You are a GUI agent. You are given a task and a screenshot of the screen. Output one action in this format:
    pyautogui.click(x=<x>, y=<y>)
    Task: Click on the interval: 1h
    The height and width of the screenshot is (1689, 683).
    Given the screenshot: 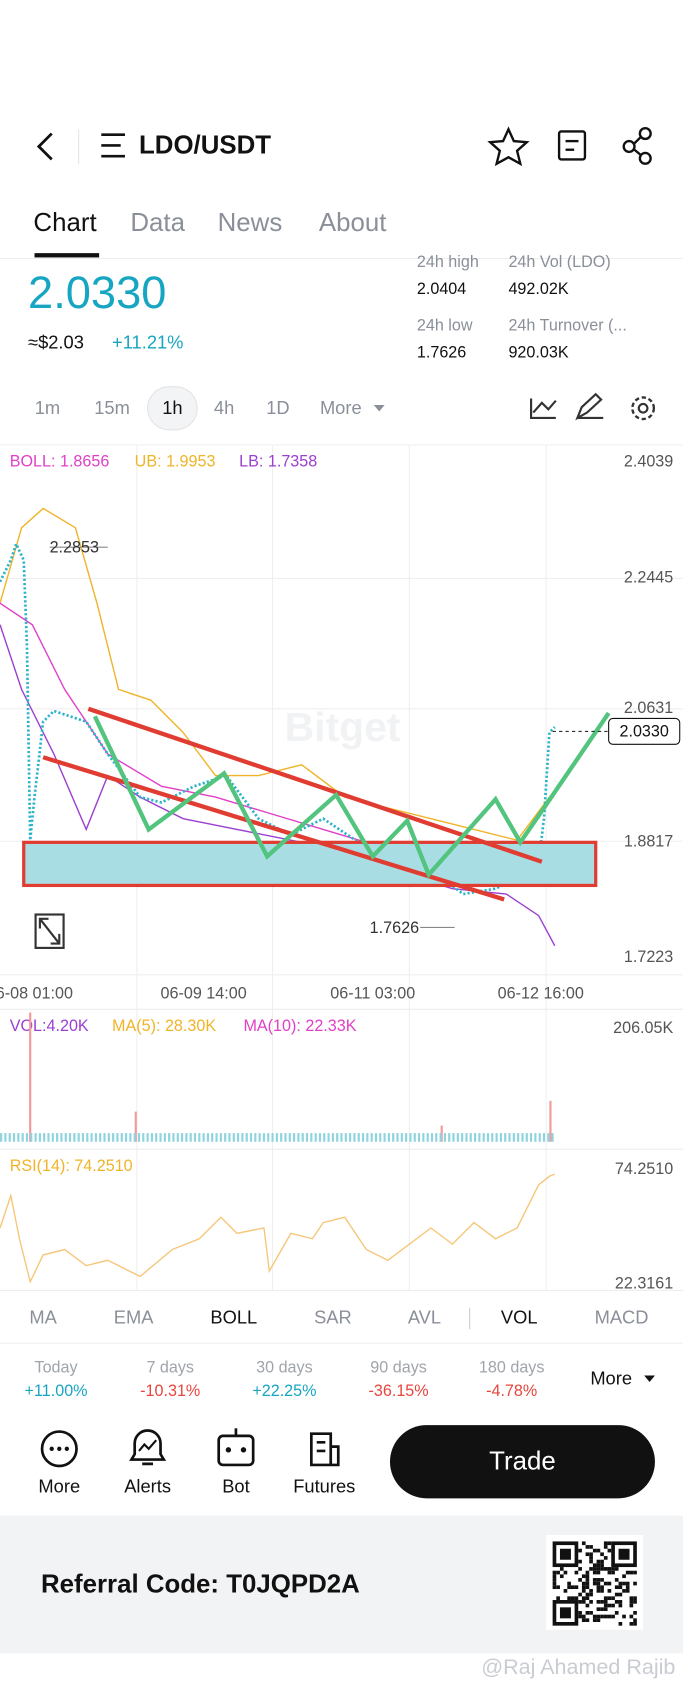 What is the action you would take?
    pyautogui.click(x=172, y=407)
    